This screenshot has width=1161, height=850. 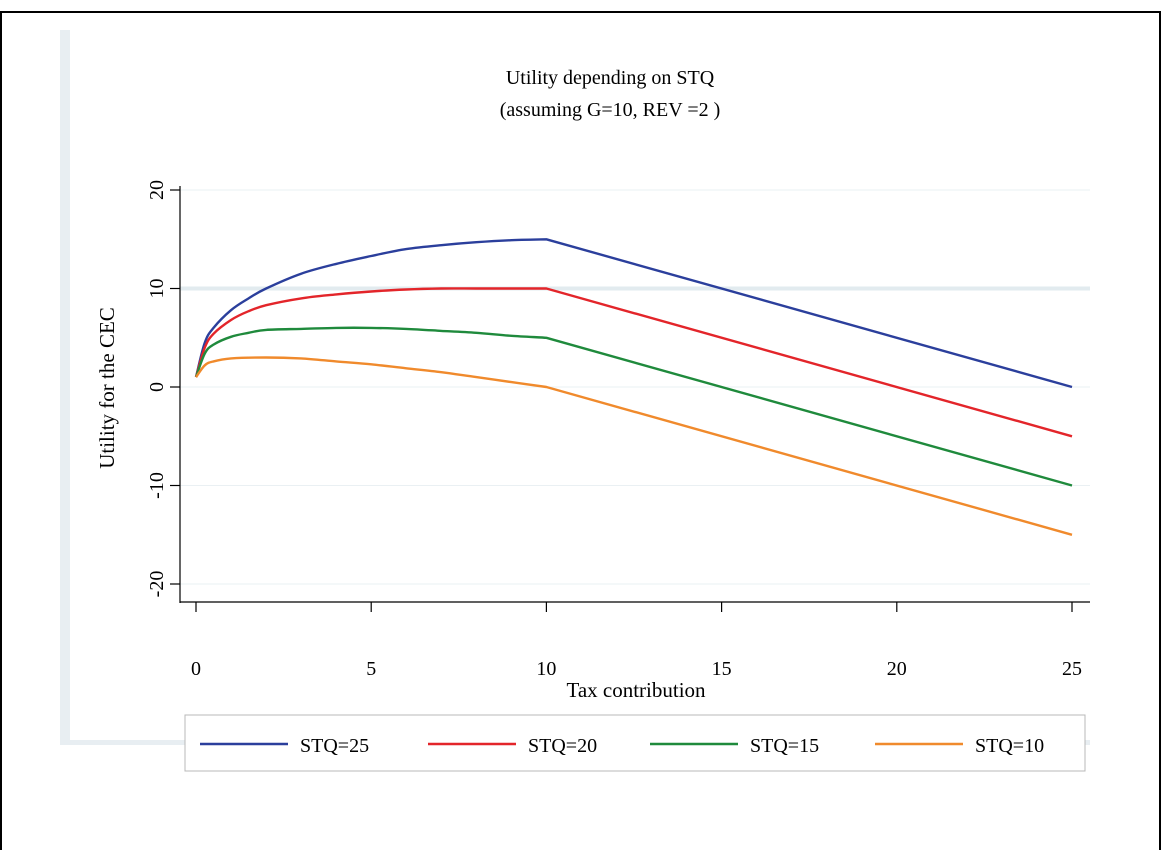 What do you see at coordinates (610, 78) in the screenshot?
I see `chart-title: Utility depending on STQ` at bounding box center [610, 78].